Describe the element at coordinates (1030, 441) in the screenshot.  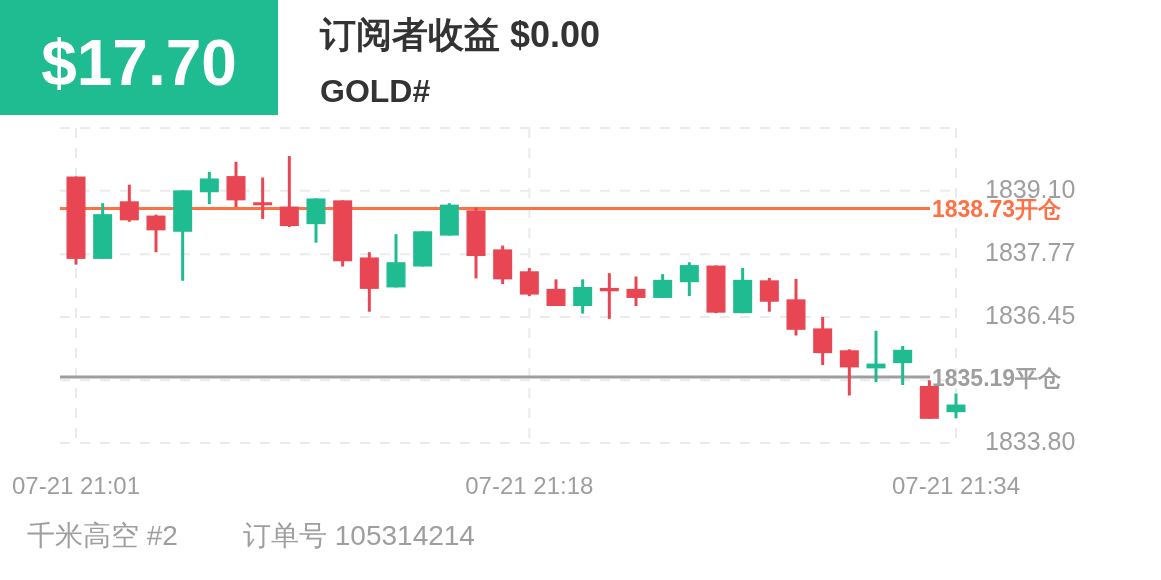
I see `y-tick-label: 1833.80` at that location.